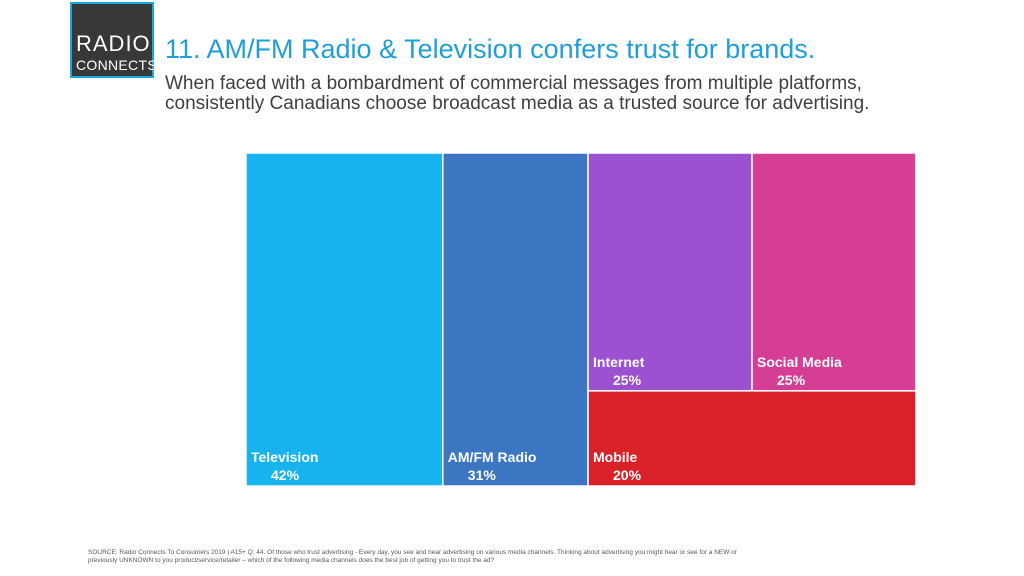  What do you see at coordinates (482, 475) in the screenshot?
I see `tile-value-am-fm-radio: 31%` at bounding box center [482, 475].